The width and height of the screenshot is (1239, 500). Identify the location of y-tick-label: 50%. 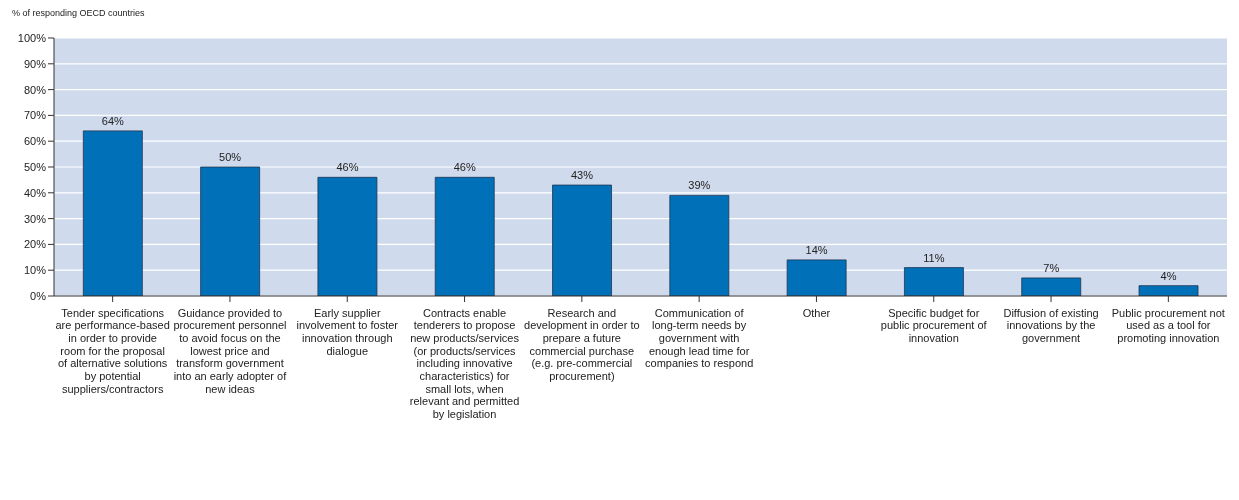
(35, 166).